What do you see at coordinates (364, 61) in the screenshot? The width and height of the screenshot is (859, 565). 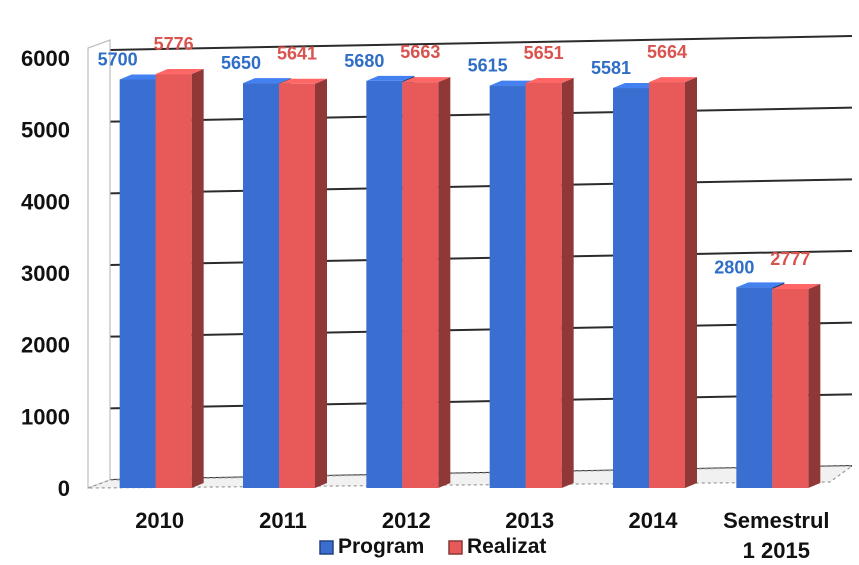 I see `data-label: 5680` at bounding box center [364, 61].